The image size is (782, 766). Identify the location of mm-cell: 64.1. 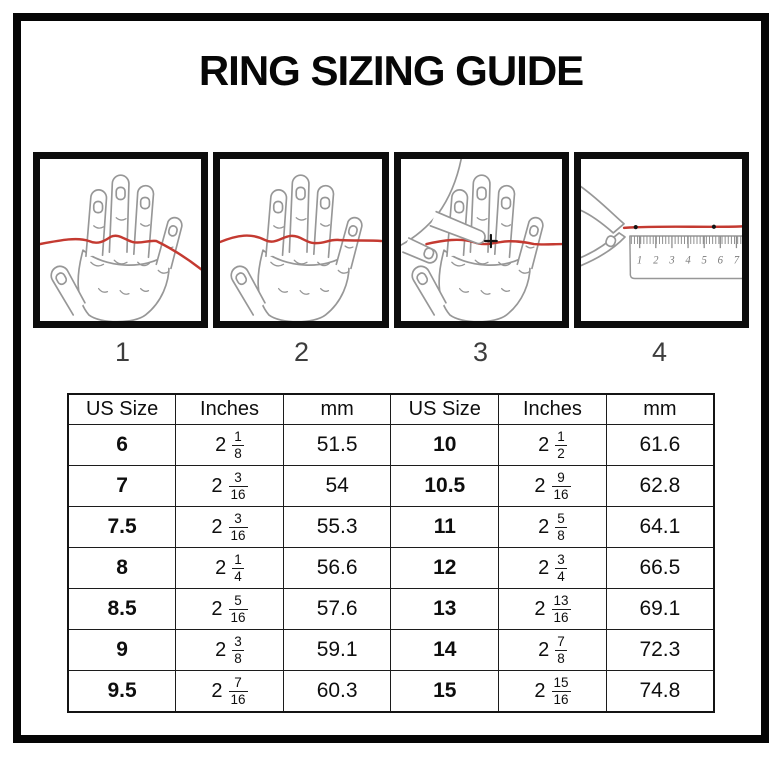
(660, 527).